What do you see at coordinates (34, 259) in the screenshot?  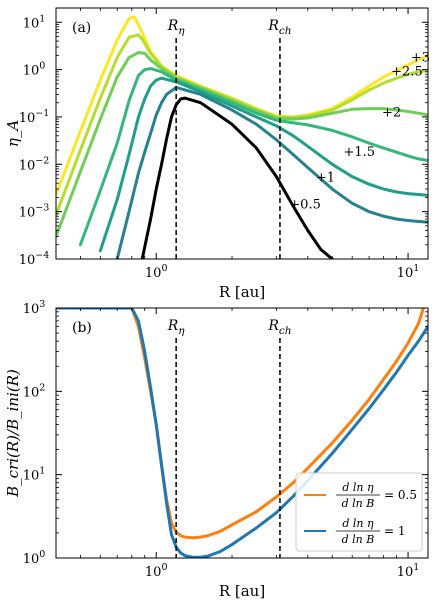 I see `y-tick-label-0: 10⁻⁴` at bounding box center [34, 259].